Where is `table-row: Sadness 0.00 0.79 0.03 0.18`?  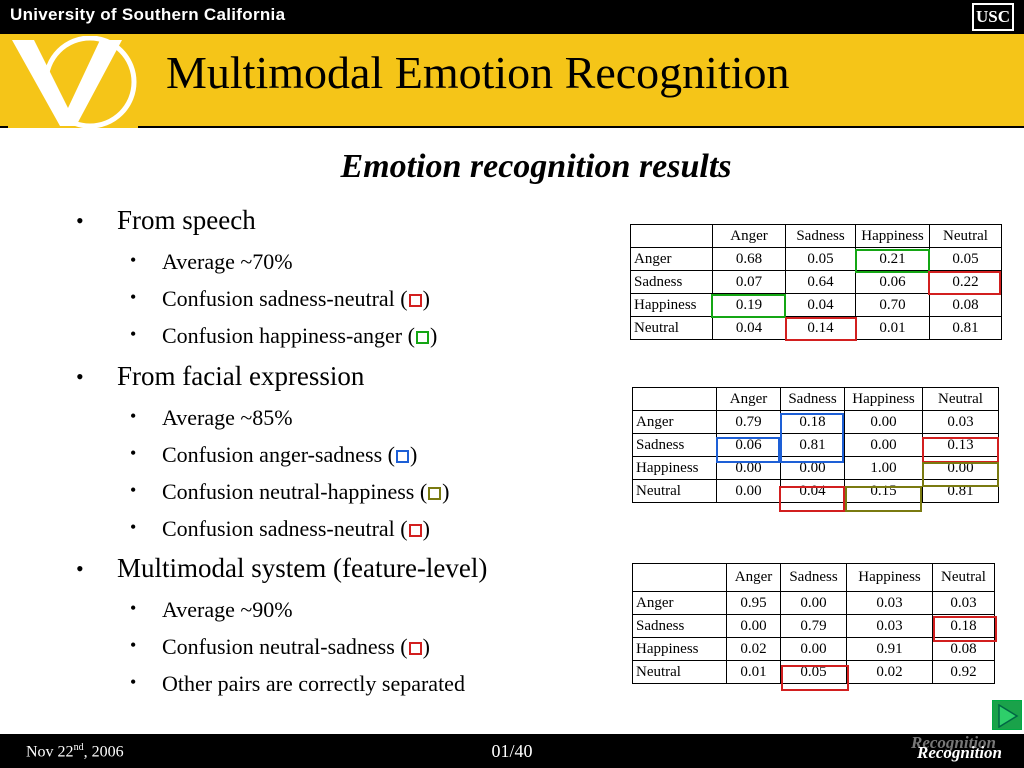 table-row: Sadness 0.00 0.79 0.03 0.18 is located at coordinates (813, 626).